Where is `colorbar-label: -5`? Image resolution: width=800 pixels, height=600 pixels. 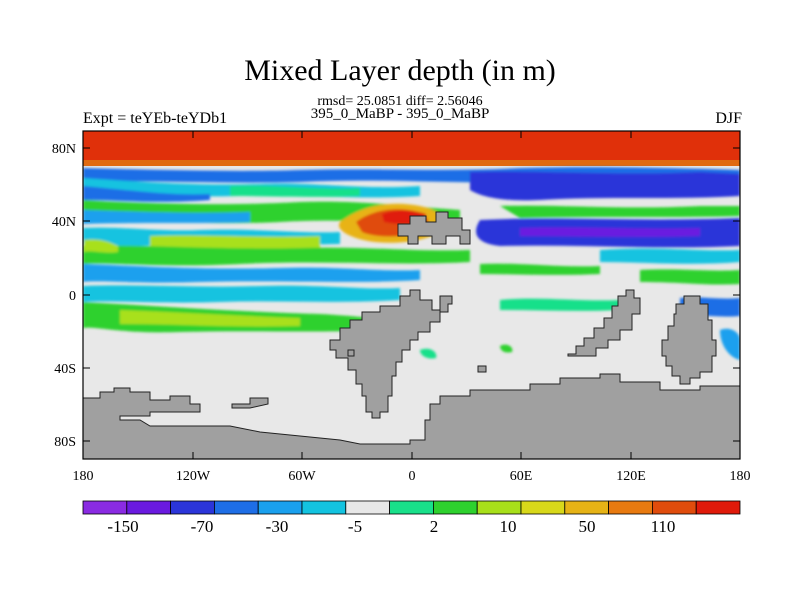 colorbar-label: -5 is located at coordinates (355, 526).